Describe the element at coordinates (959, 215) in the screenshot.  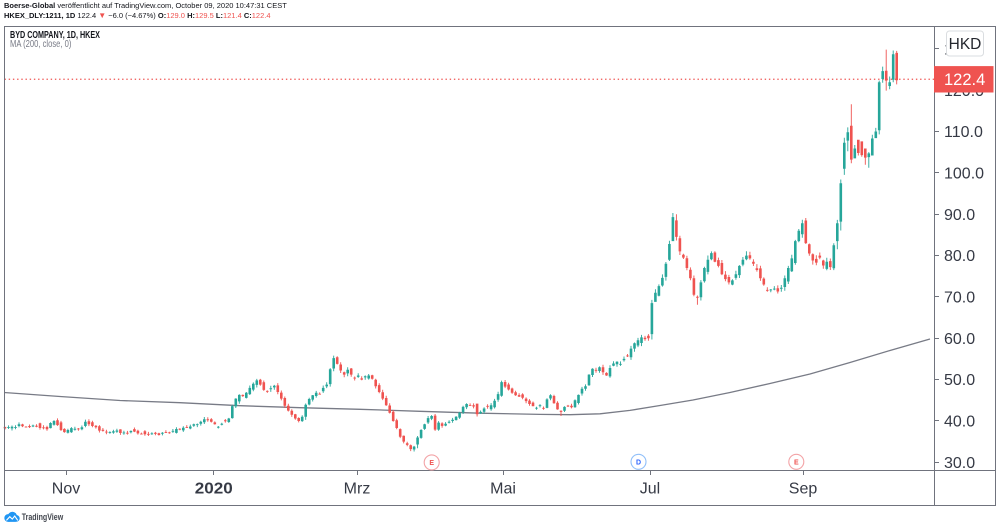
I see `svg-text: 90.0` at that location.